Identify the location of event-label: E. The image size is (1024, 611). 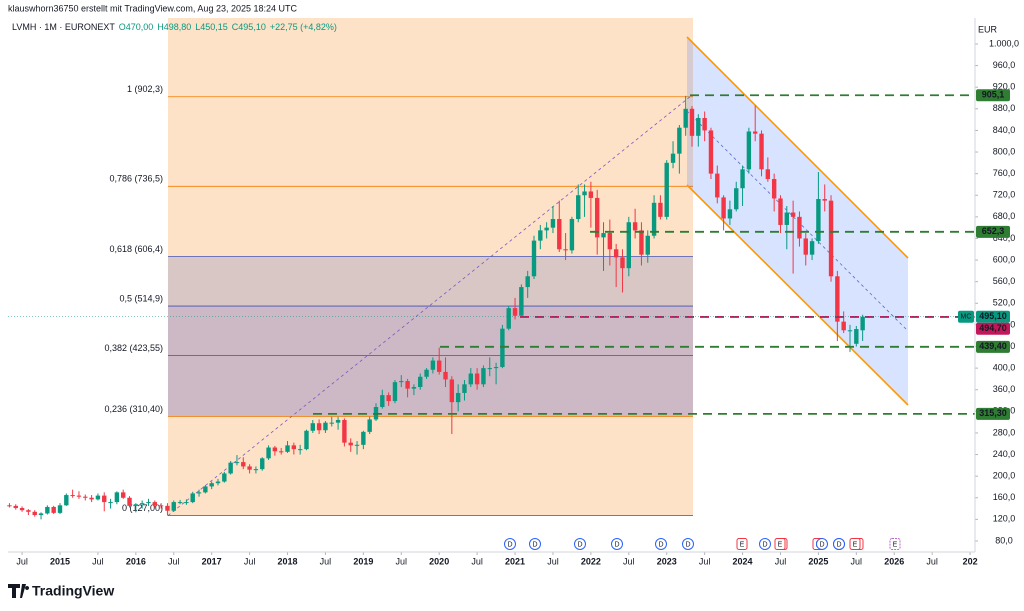
(895, 544).